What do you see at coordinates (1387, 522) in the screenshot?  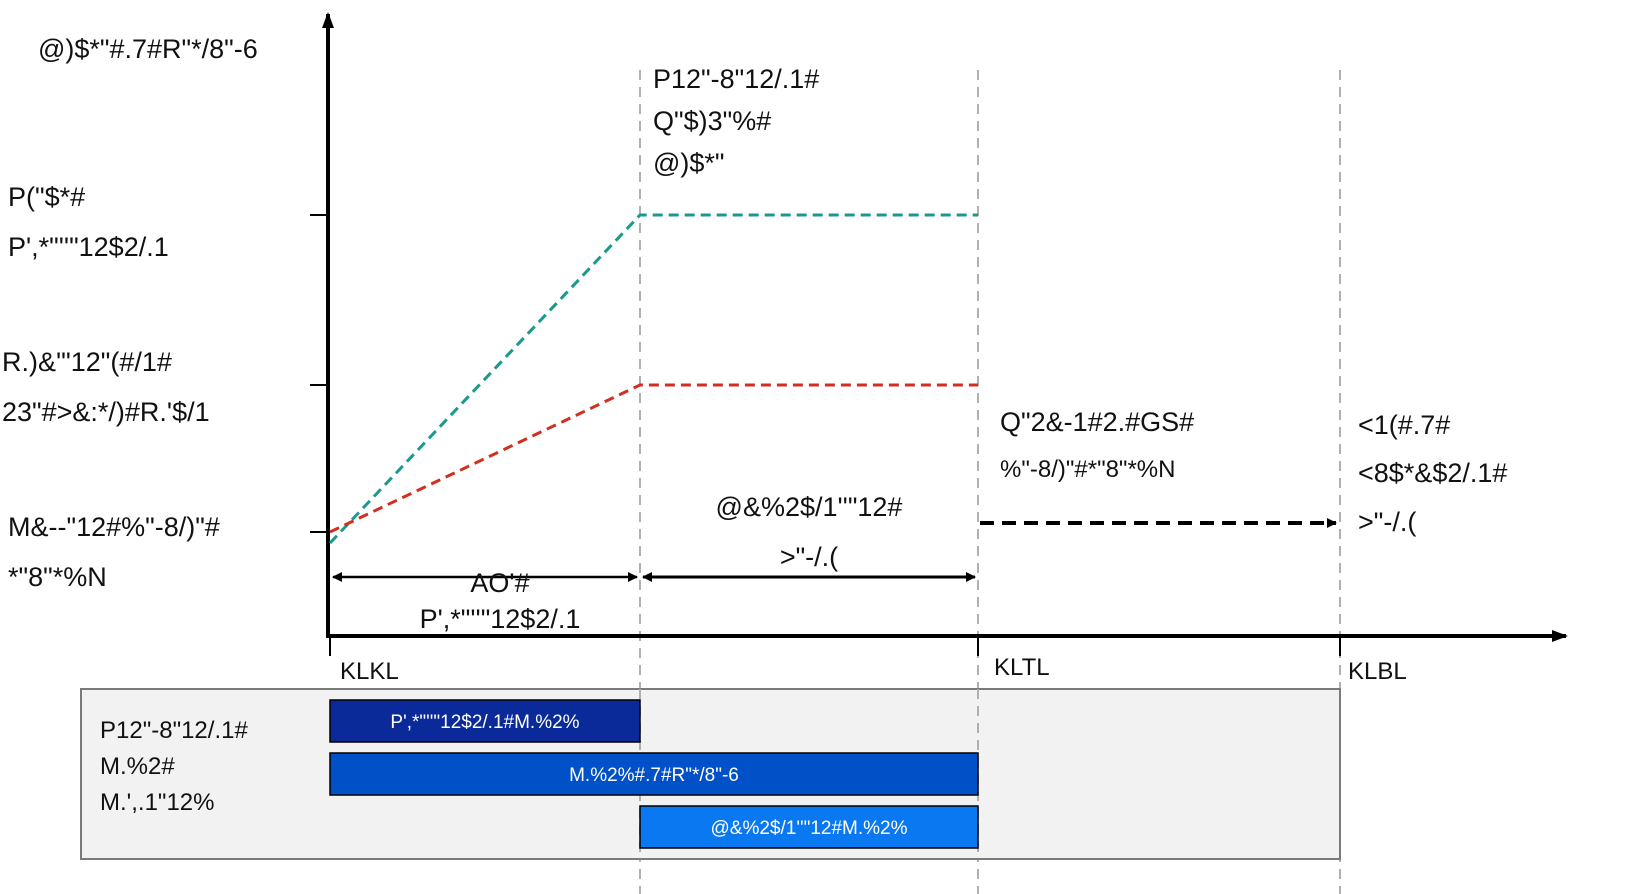 I see `span-fourth-line-3: >"-/.(` at bounding box center [1387, 522].